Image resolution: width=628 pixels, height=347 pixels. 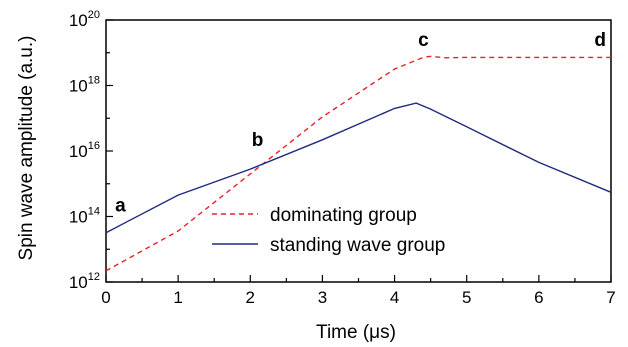 What do you see at coordinates (343, 215) in the screenshot?
I see `legend-label: dominating group` at bounding box center [343, 215].